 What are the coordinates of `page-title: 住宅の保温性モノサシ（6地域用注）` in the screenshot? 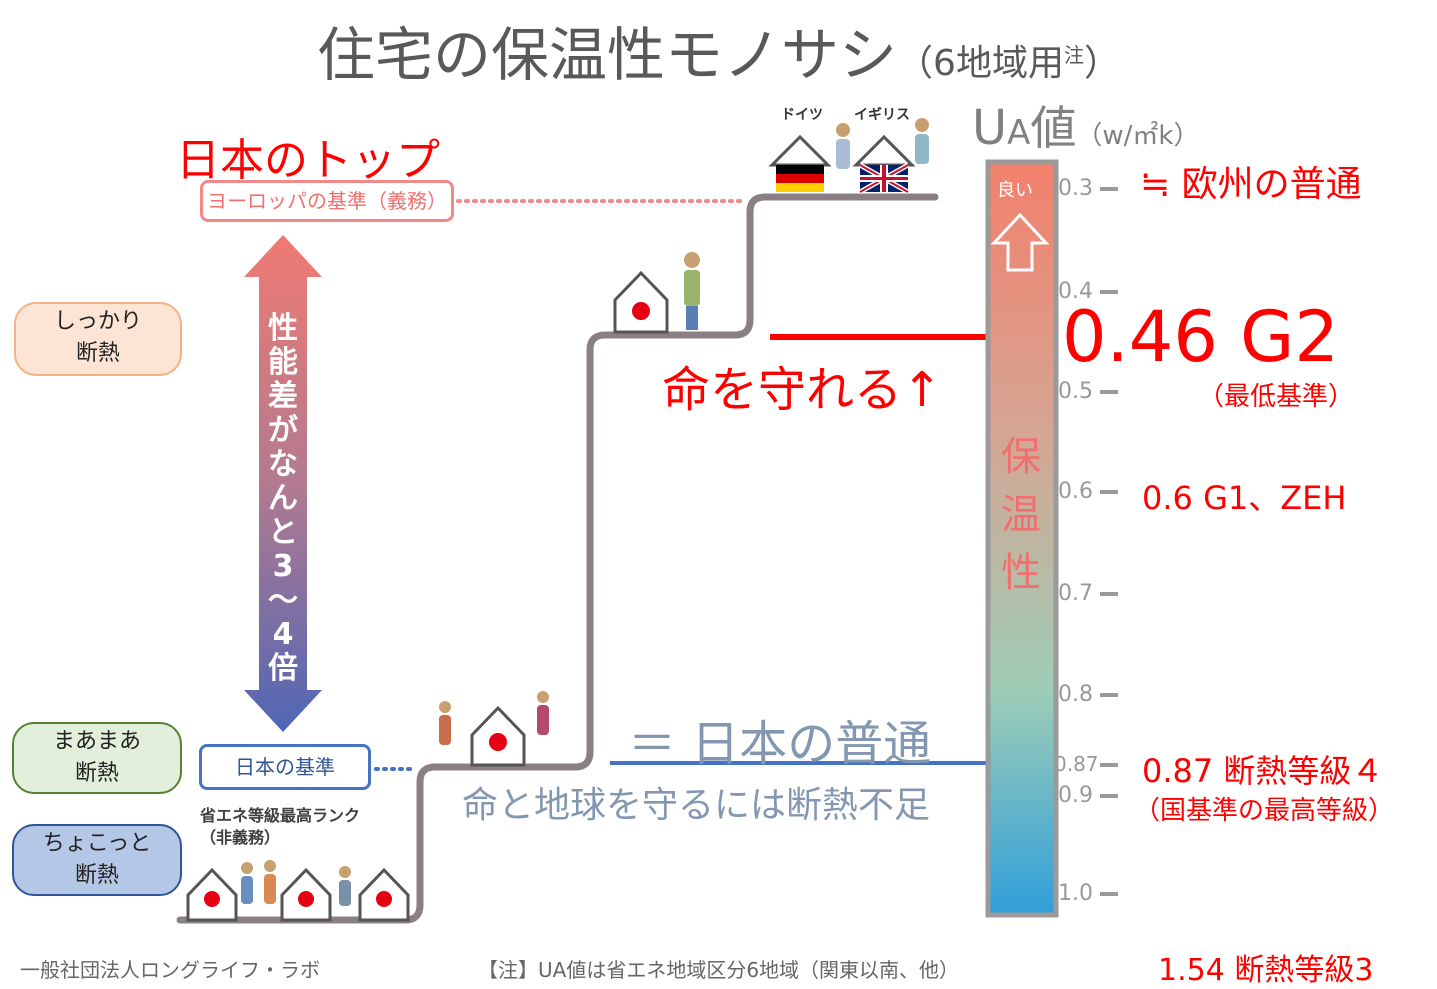 It's located at (718, 50).